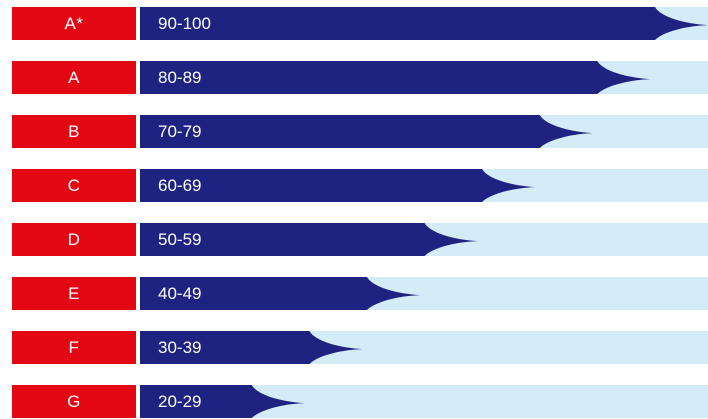 This screenshot has width=708, height=419. I want to click on grade-label-cell: G, so click(74, 401).